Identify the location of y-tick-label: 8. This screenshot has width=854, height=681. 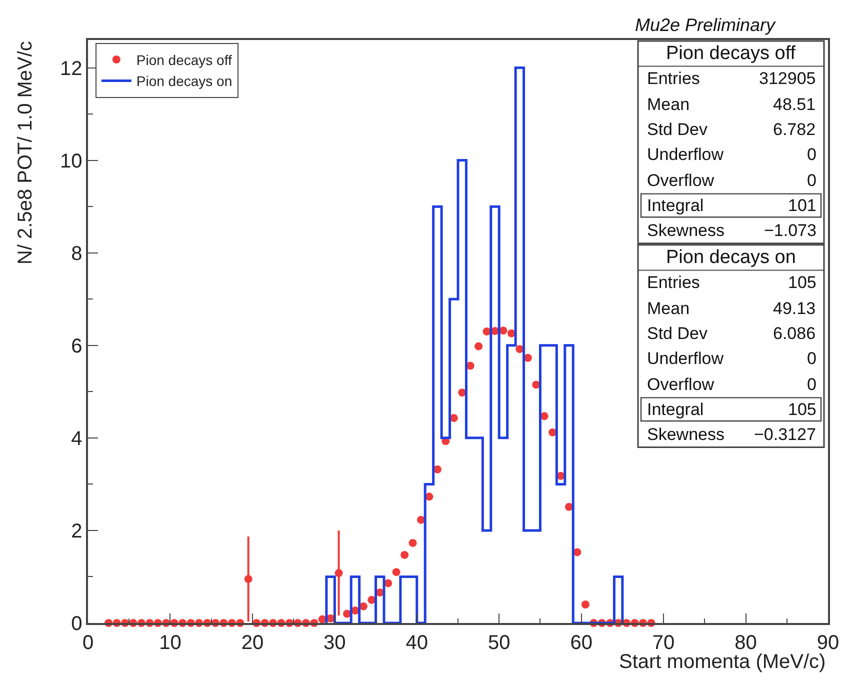
(76, 253).